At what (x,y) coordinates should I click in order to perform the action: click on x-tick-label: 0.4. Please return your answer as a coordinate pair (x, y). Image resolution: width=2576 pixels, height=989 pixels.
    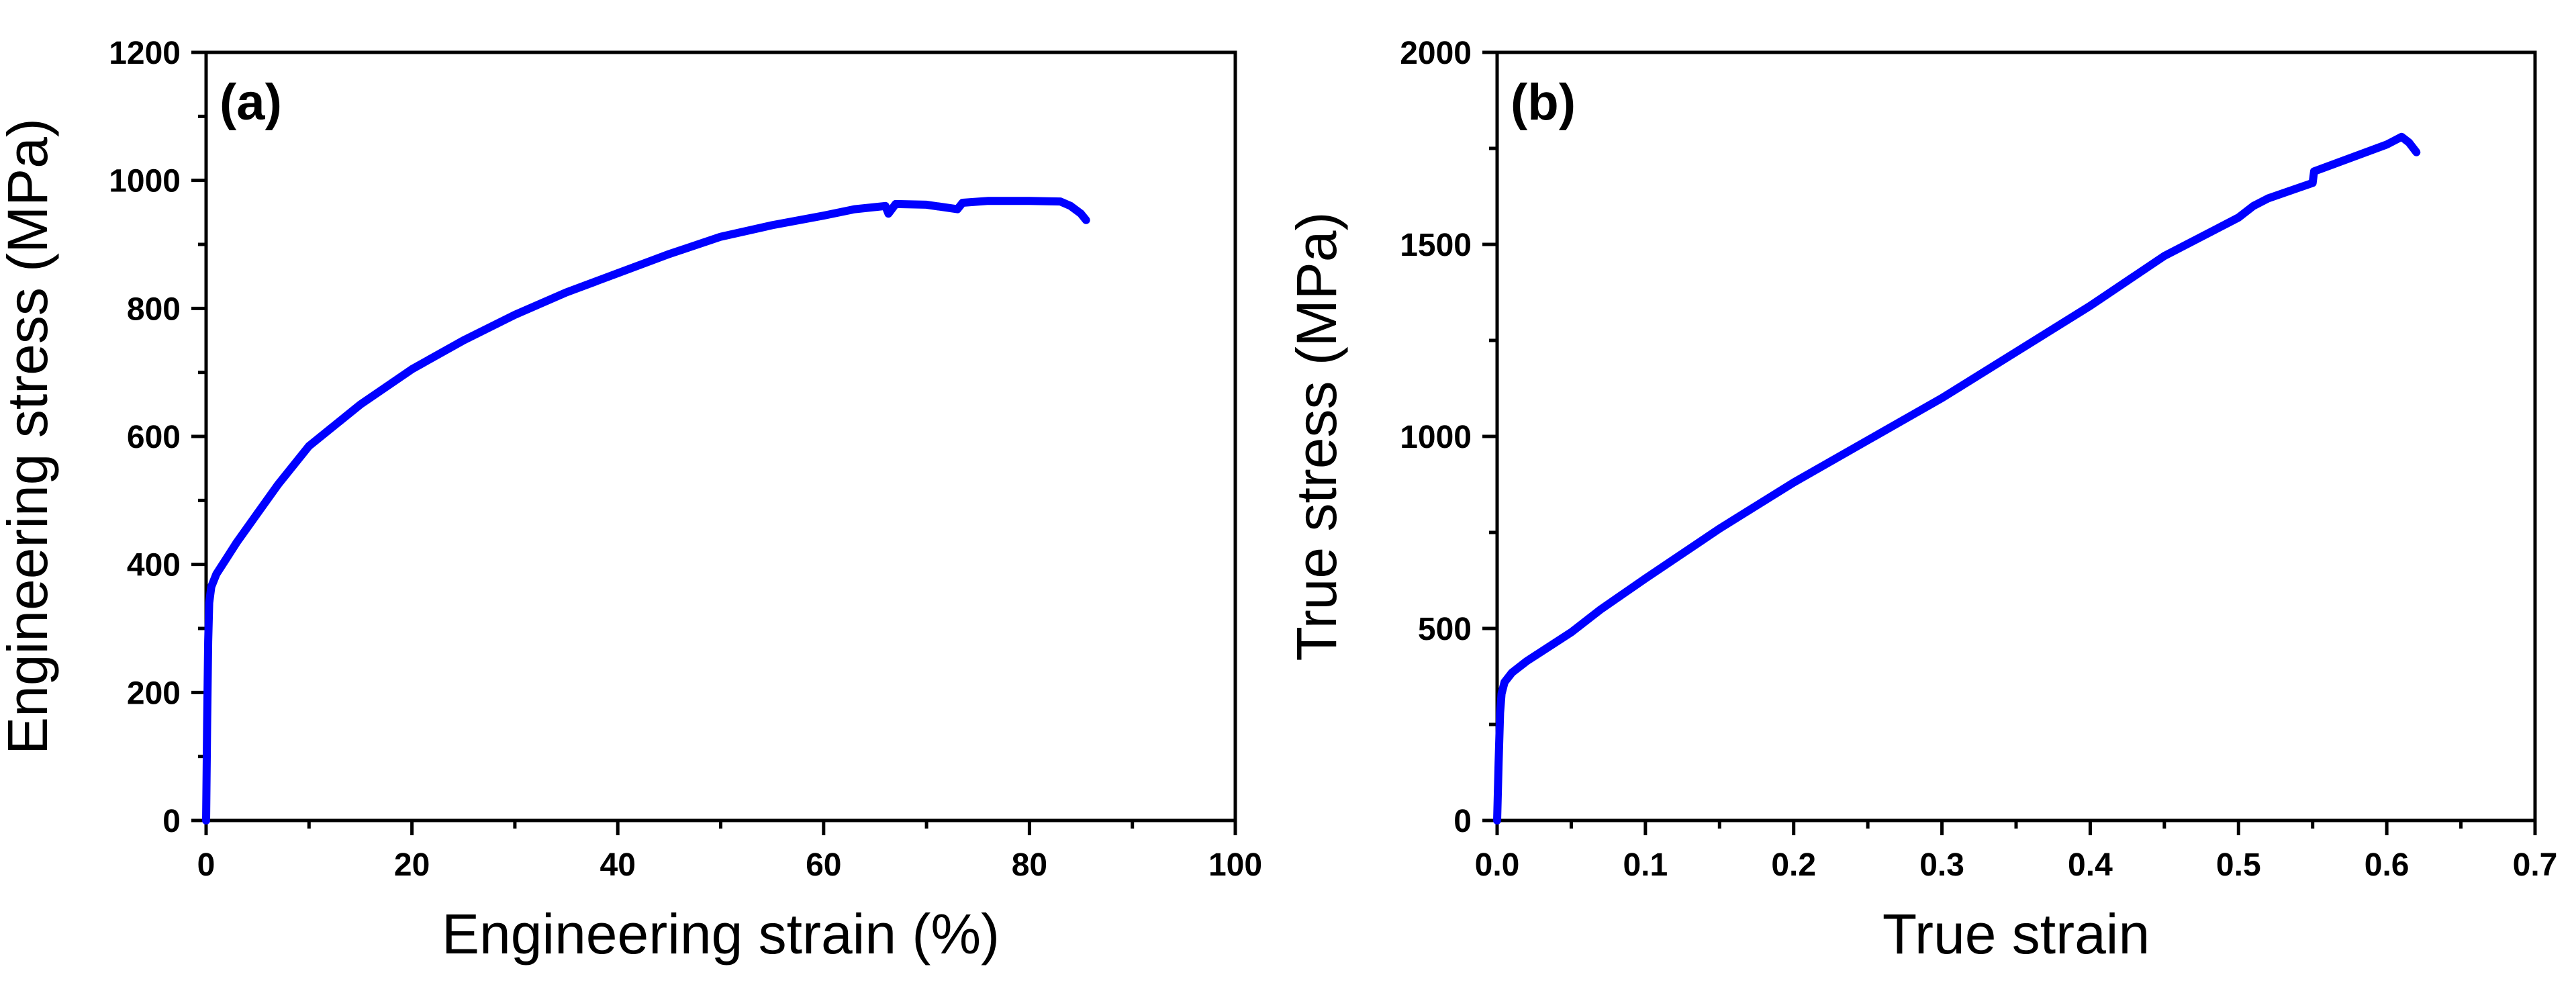
    Looking at the image, I should click on (2090, 865).